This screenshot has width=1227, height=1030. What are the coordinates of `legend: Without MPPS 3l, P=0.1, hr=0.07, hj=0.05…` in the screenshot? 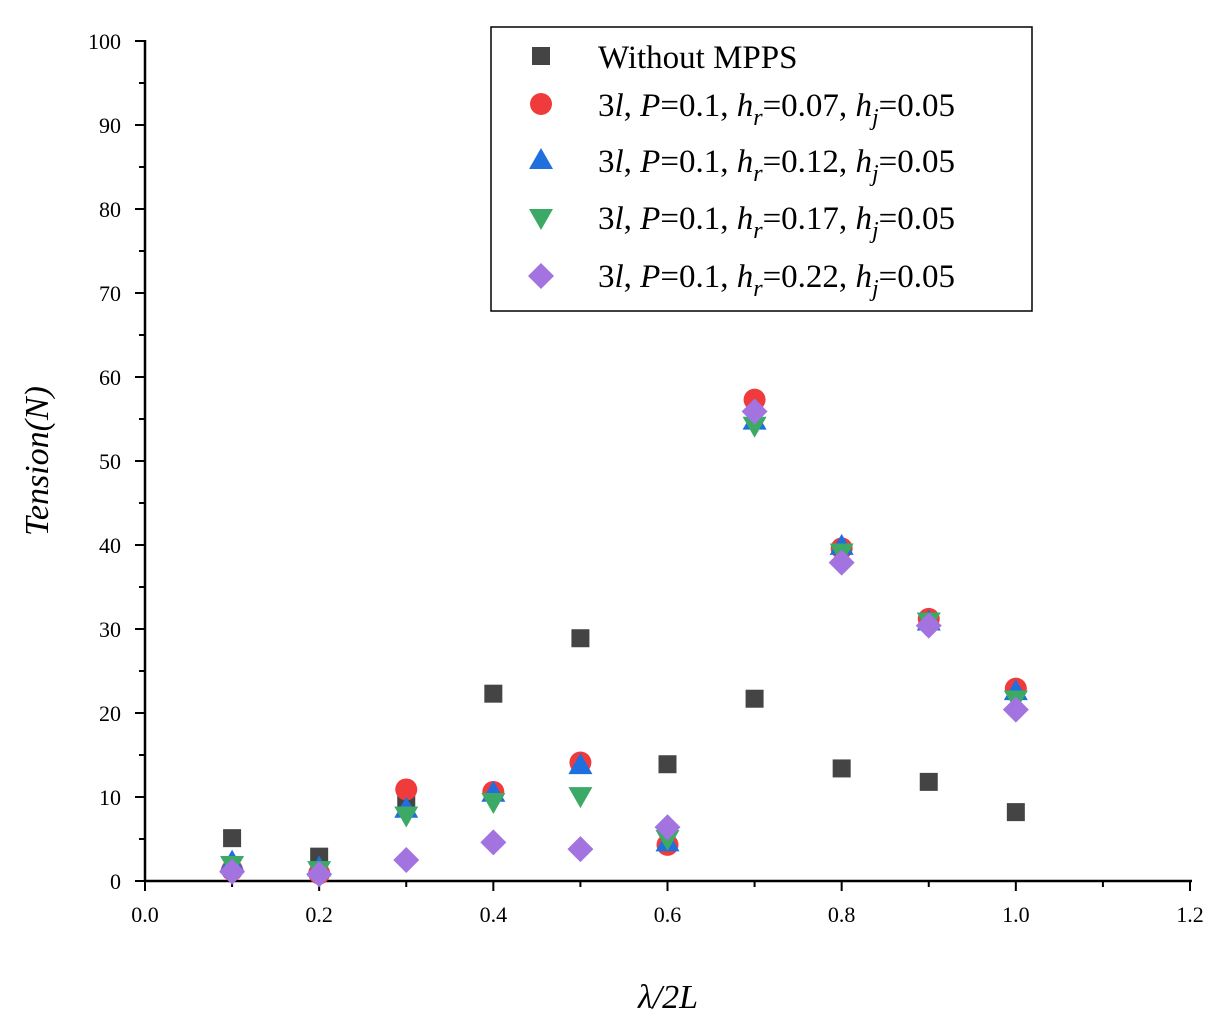 It's located at (761, 169).